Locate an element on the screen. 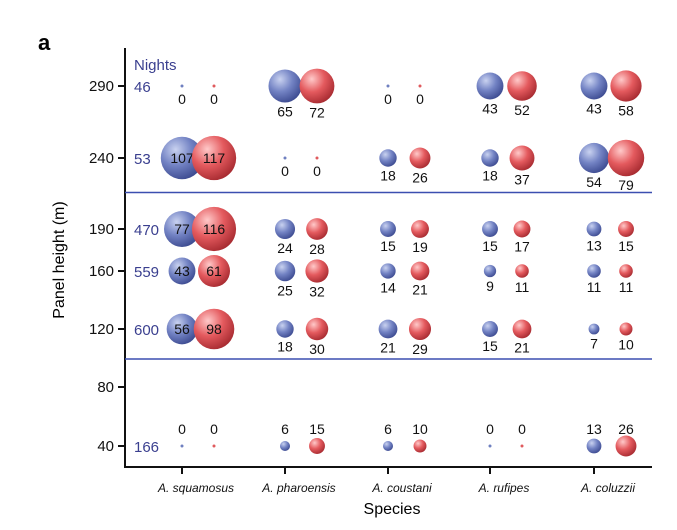 The width and height of the screenshot is (677, 530). blue-value-label: 11 is located at coordinates (594, 287).